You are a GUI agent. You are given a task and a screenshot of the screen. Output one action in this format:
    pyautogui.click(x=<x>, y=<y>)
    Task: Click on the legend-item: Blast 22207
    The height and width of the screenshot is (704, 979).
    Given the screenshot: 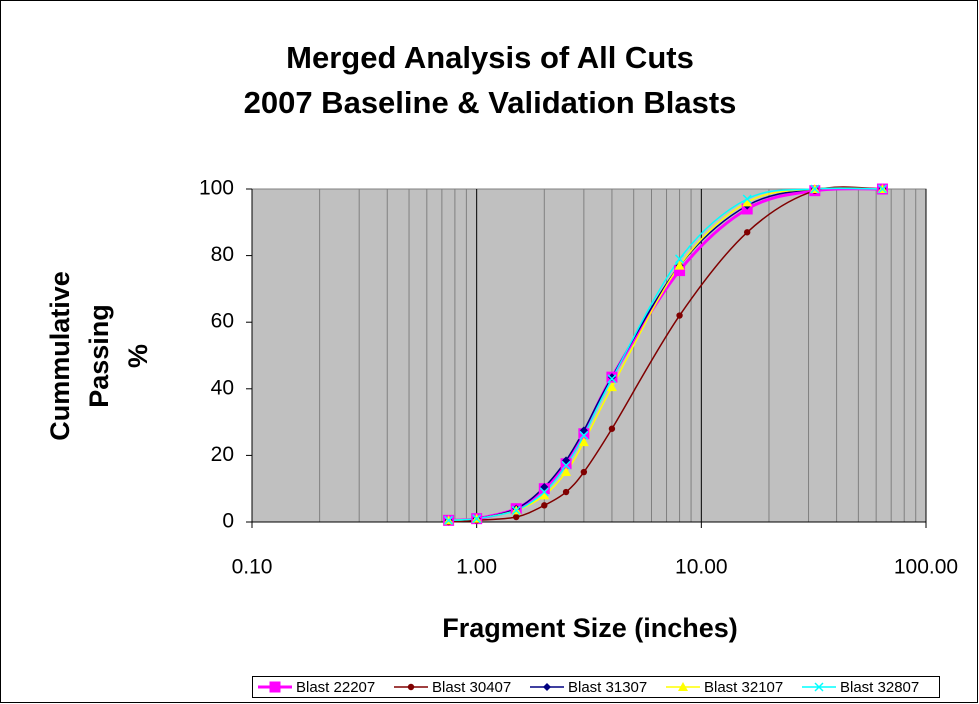 What is the action you would take?
    pyautogui.click(x=316, y=687)
    